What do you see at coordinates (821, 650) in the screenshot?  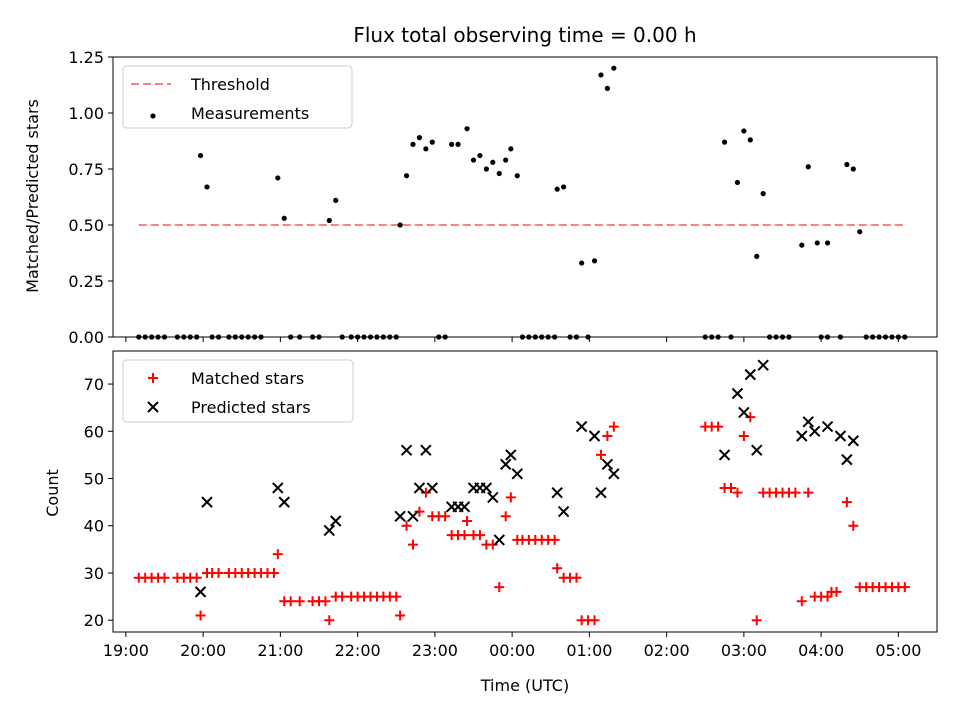 I see `x-tick-label-9: 04:00` at bounding box center [821, 650].